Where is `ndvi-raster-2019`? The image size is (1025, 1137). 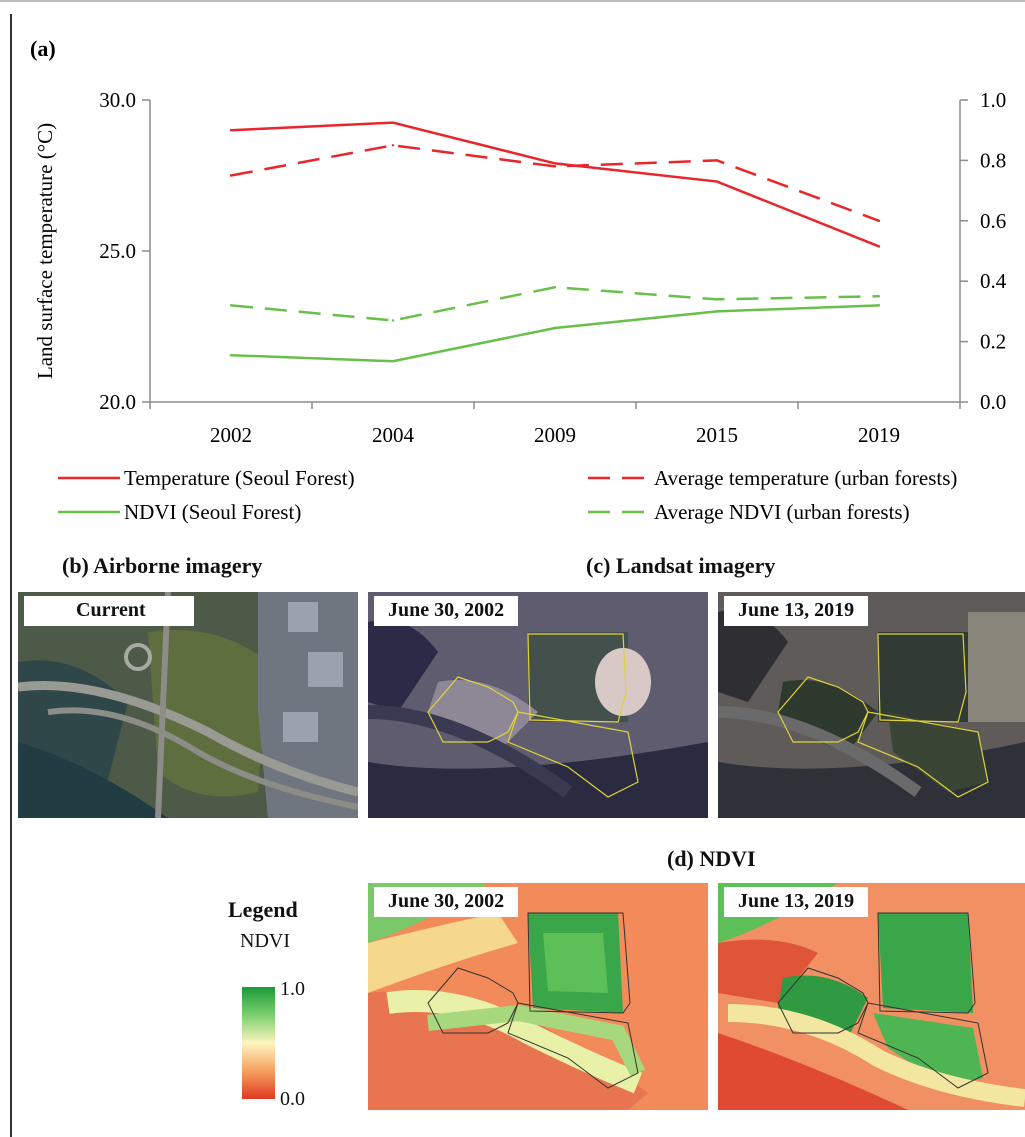 ndvi-raster-2019 is located at coordinates (871, 996).